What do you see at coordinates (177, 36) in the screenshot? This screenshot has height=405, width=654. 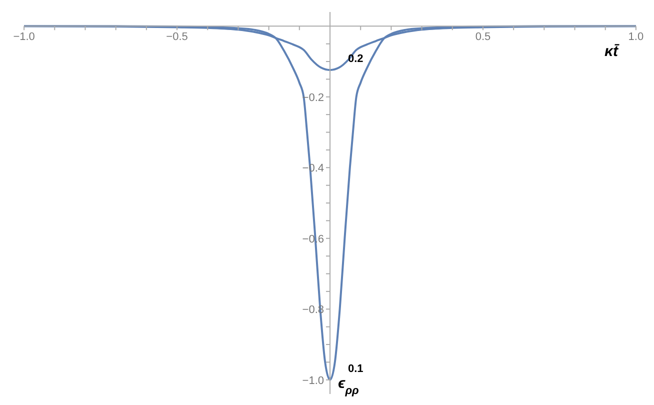 I see `x-tick-label: −0.5` at bounding box center [177, 36].